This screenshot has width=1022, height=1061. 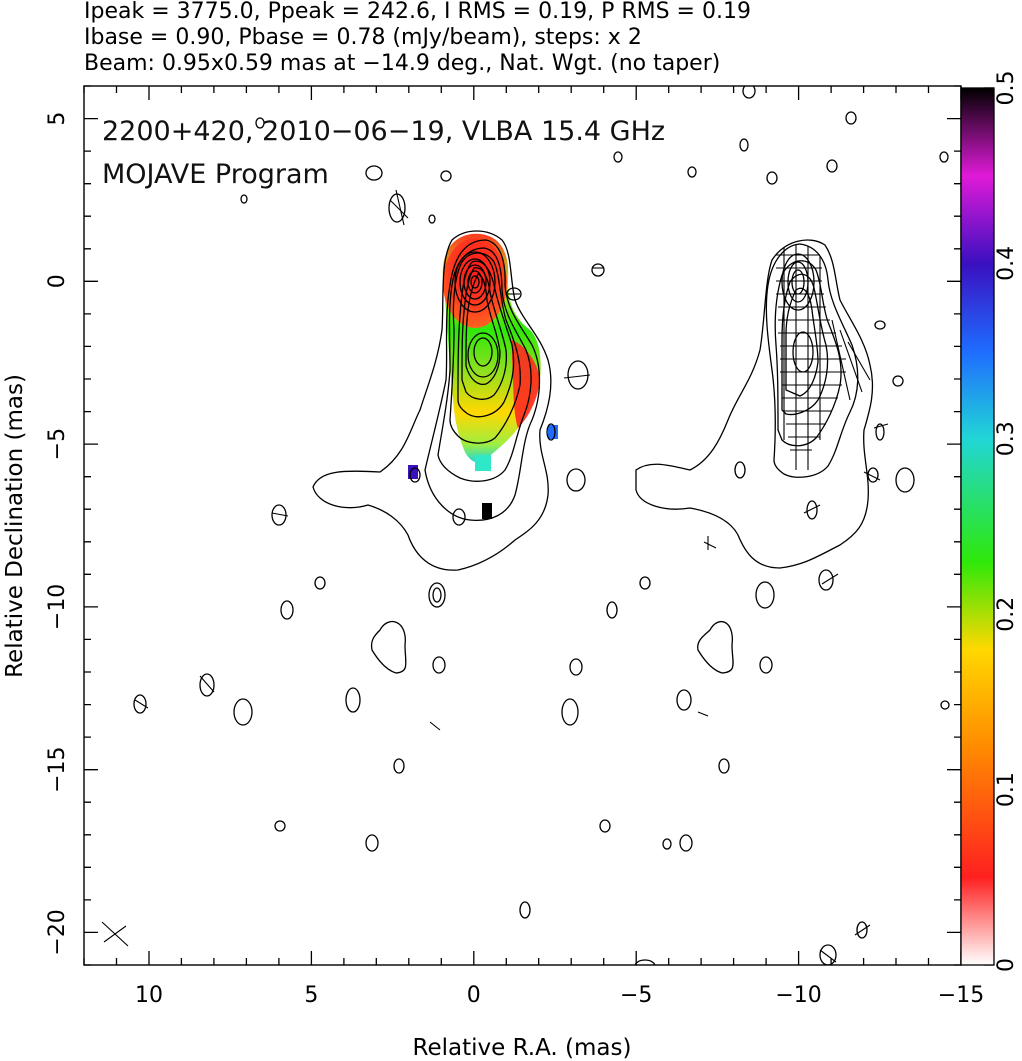 What do you see at coordinates (1006, 965) in the screenshot?
I see `colorbar-tick-label: 0` at bounding box center [1006, 965].